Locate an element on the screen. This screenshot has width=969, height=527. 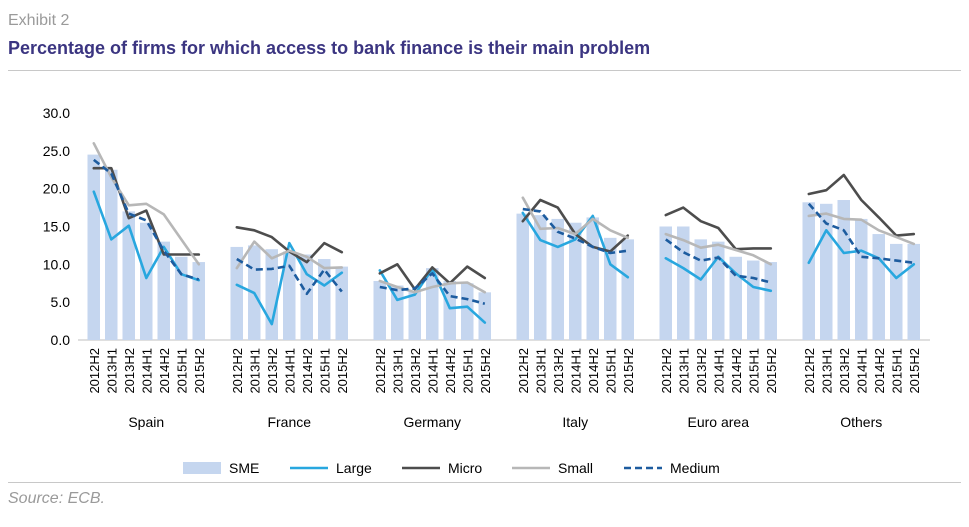
exhibit-label: Exhibit 2 is located at coordinates (39, 20).